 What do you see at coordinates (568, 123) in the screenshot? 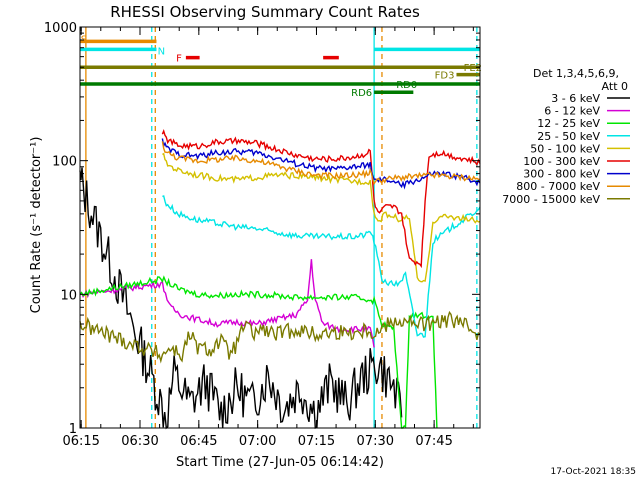
I see `legend-label-12-25-kev: 12 - 25 keV` at bounding box center [568, 123].